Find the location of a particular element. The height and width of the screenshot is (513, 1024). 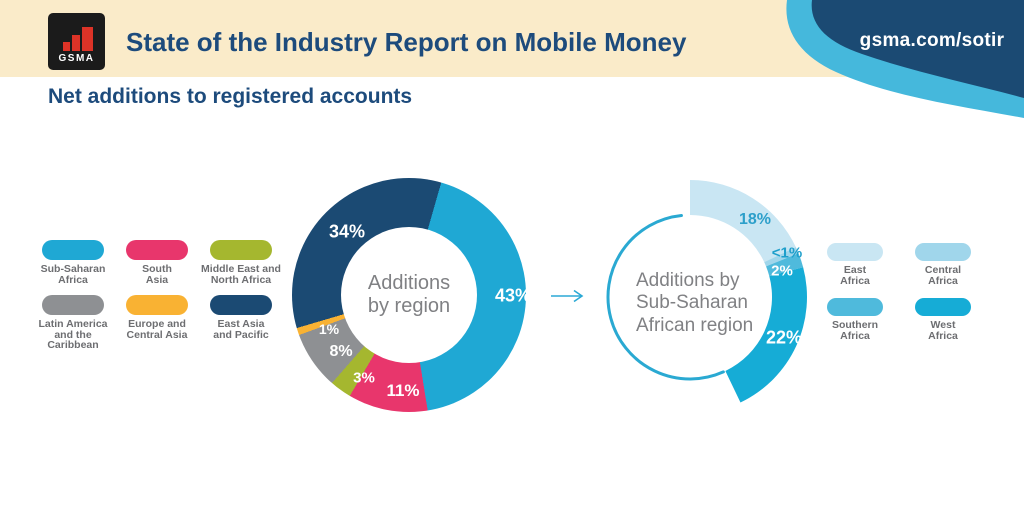

arc-segment-southern-africa is located at coordinates (785, 265).